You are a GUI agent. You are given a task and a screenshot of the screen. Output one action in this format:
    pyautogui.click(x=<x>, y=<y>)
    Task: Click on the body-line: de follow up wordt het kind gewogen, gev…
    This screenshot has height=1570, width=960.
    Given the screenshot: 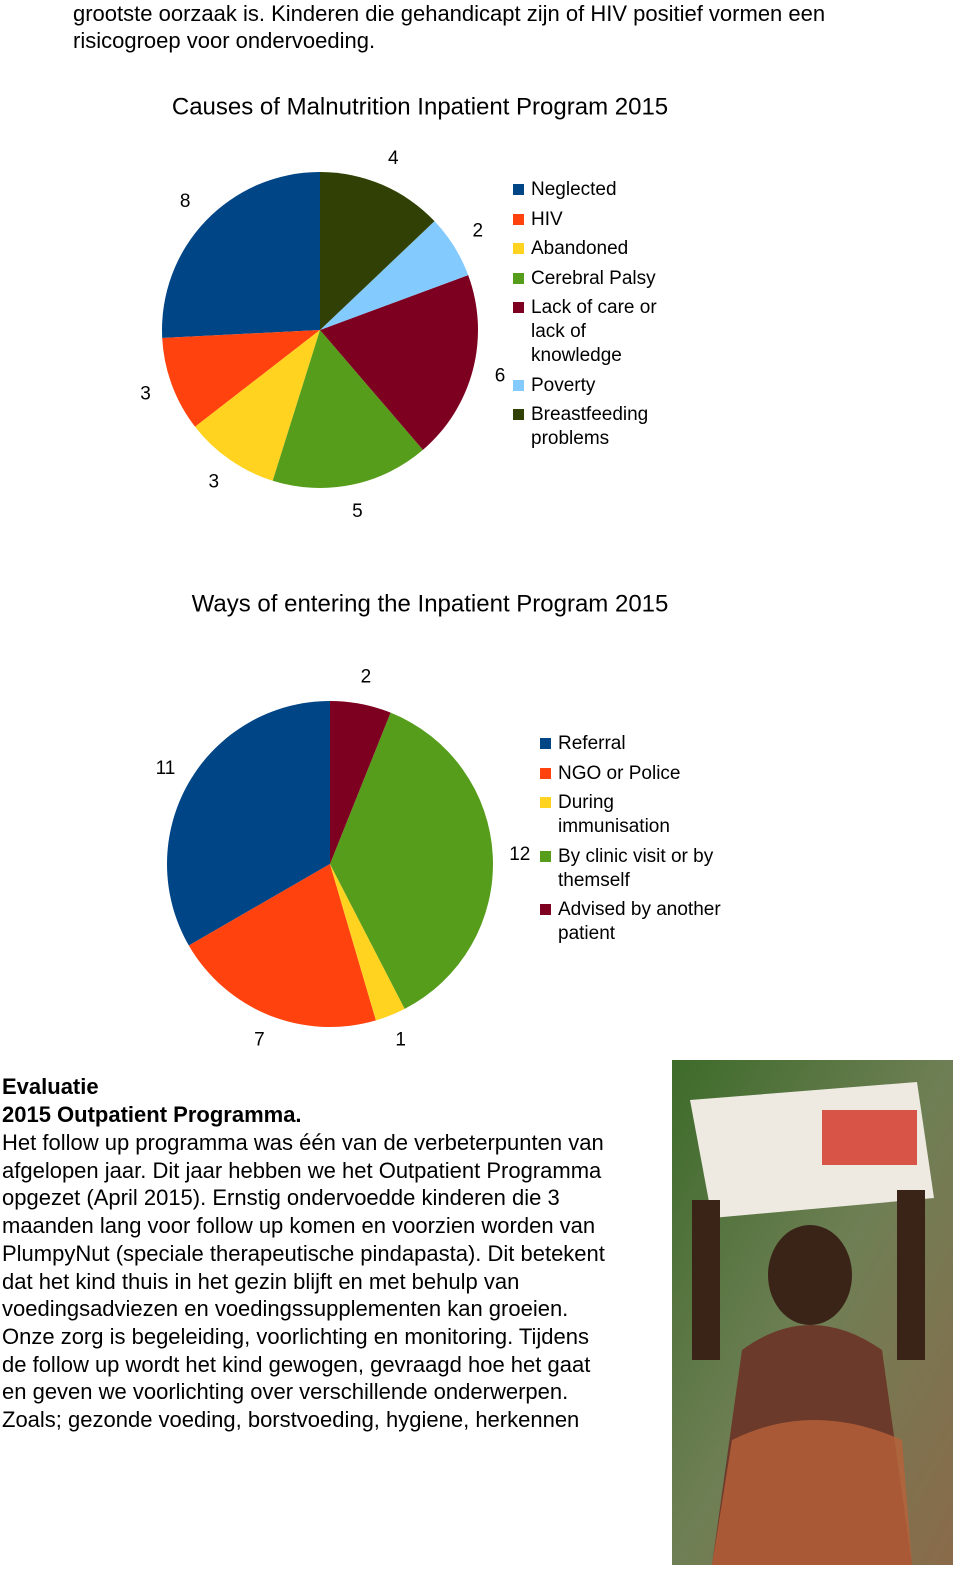 What is the action you would take?
    pyautogui.click(x=296, y=1364)
    